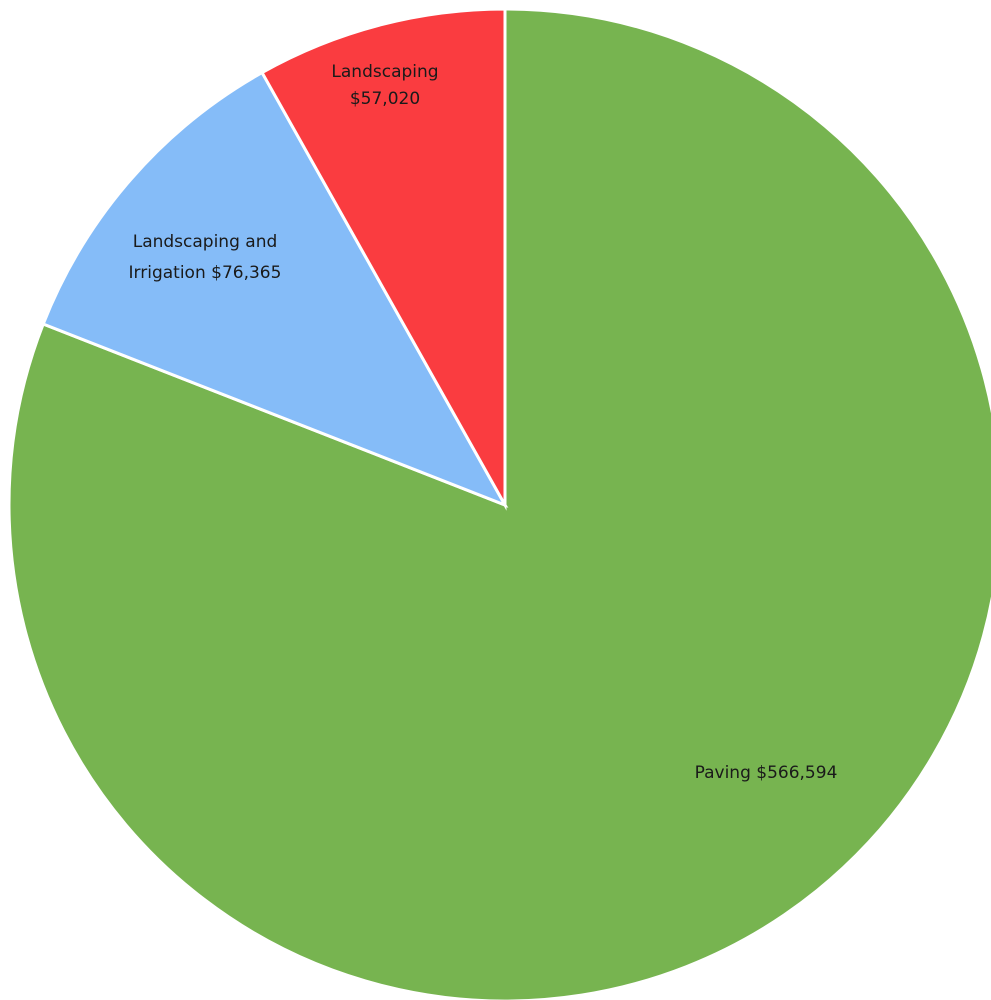  Describe the element at coordinates (205, 242) in the screenshot. I see `slice-label-line: Landscaping and` at that location.